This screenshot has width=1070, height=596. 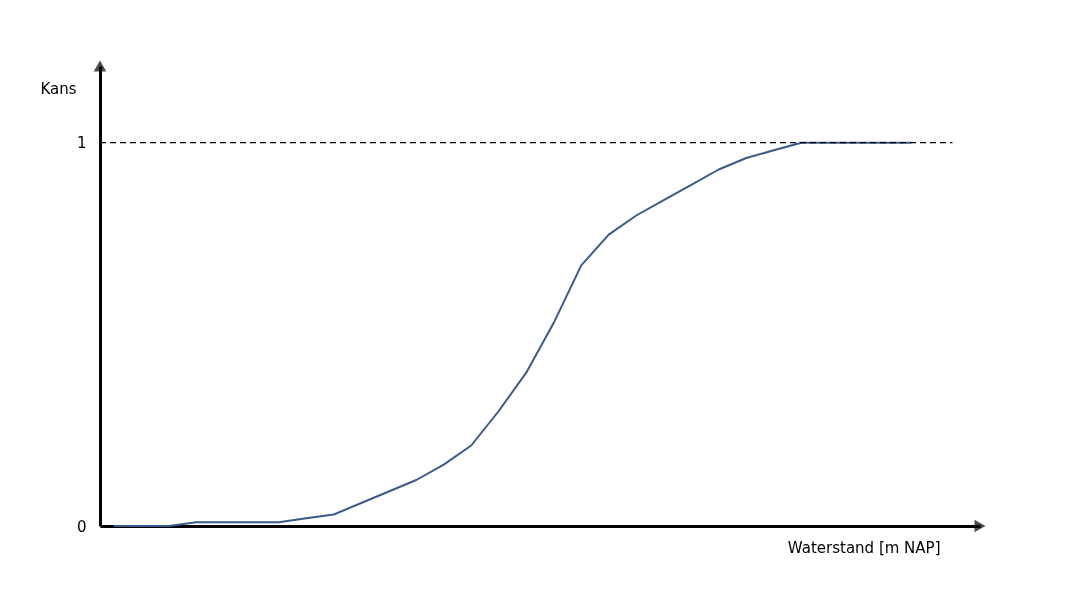 What do you see at coordinates (81, 526) in the screenshot?
I see `y-tick-label: 0` at bounding box center [81, 526].